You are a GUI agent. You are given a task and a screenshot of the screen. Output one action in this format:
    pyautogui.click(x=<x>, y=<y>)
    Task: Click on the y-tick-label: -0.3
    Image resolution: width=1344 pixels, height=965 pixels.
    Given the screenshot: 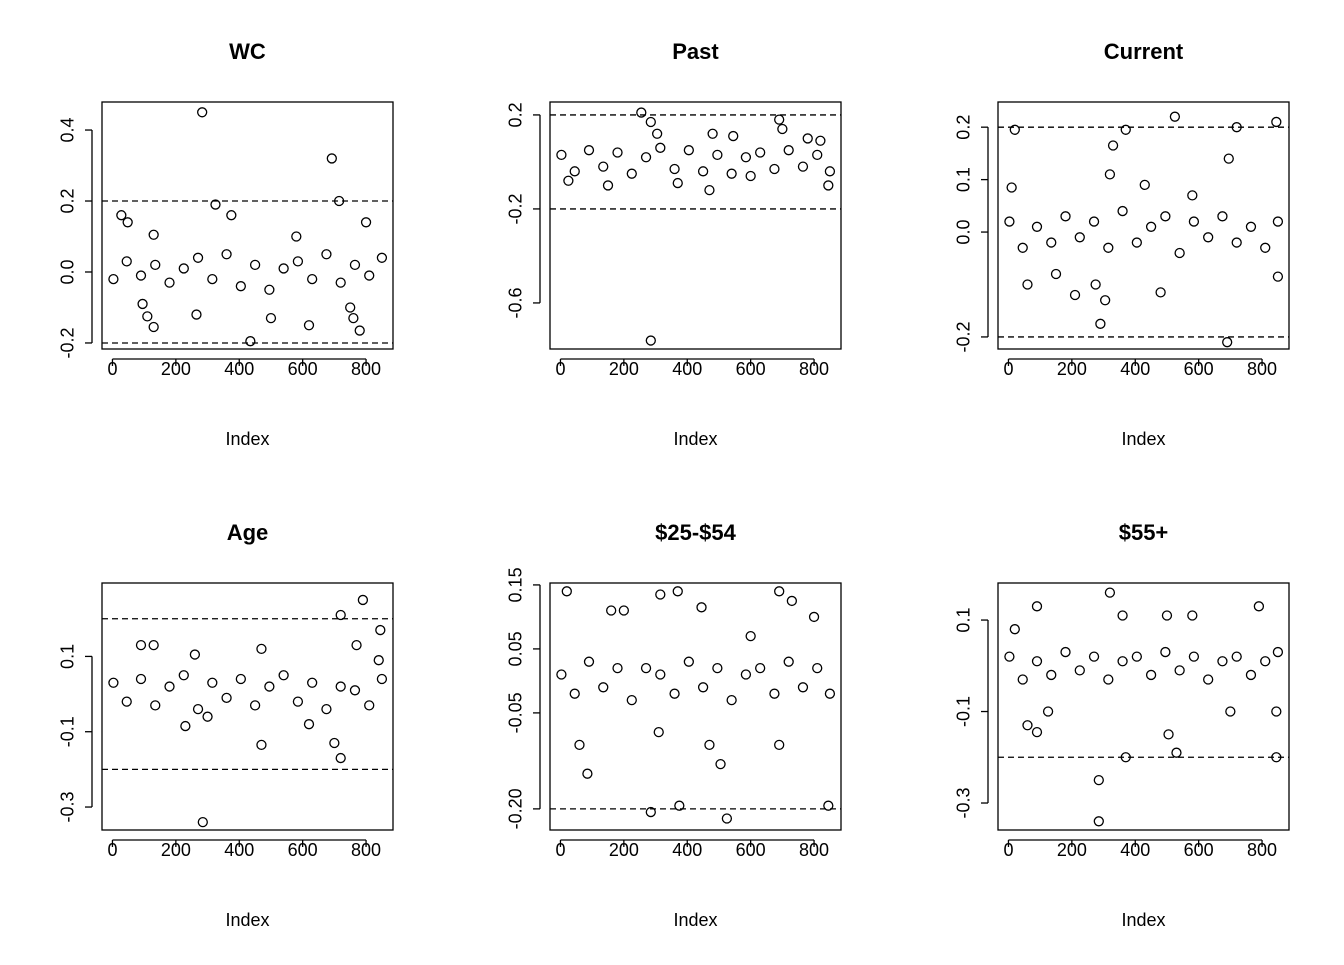 What is the action you would take?
    pyautogui.click(x=68, y=807)
    